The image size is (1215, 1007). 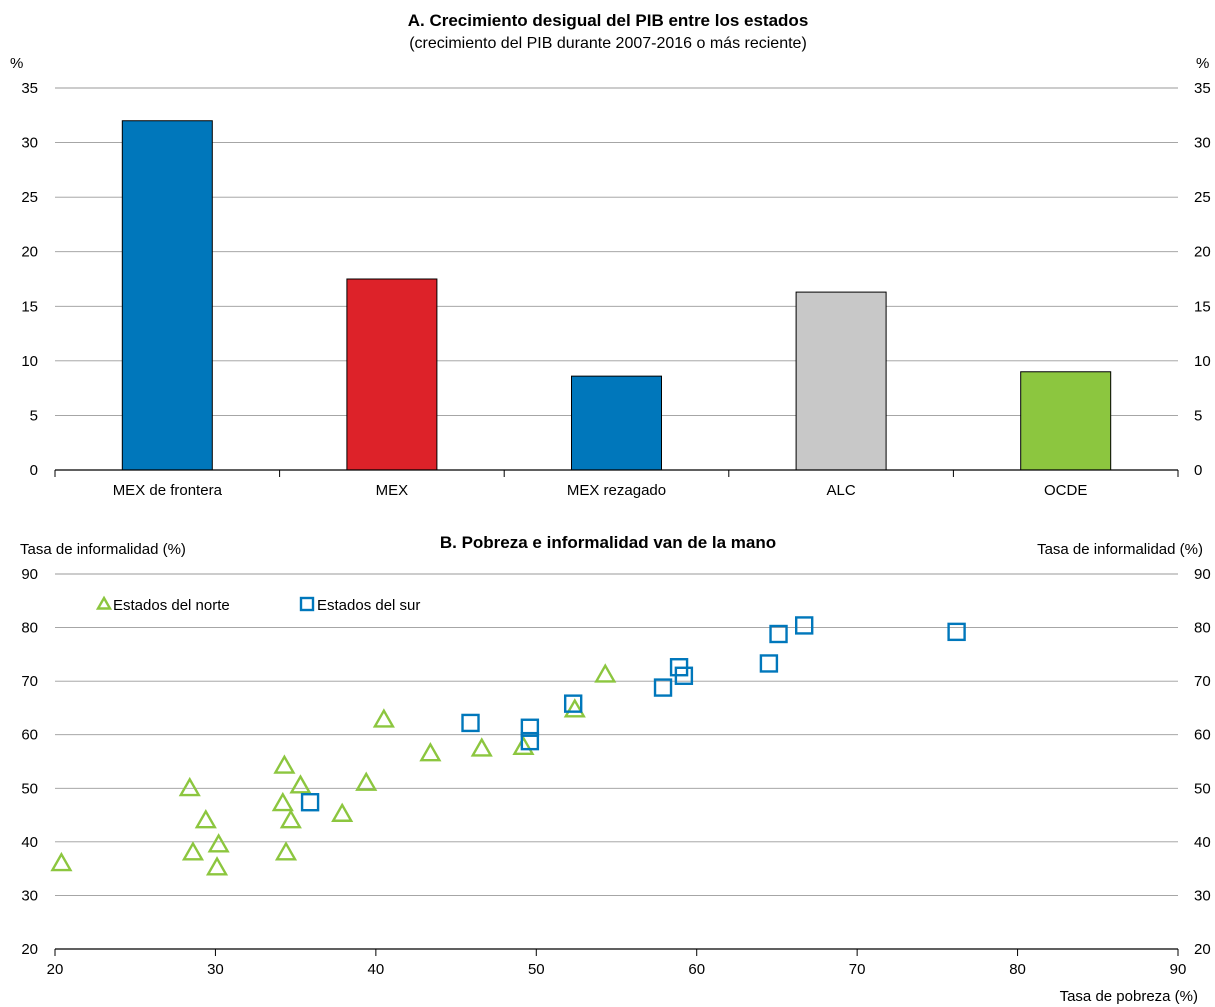 What do you see at coordinates (1202, 143) in the screenshot?
I see `panel-a-ytick-right: 30` at bounding box center [1202, 143].